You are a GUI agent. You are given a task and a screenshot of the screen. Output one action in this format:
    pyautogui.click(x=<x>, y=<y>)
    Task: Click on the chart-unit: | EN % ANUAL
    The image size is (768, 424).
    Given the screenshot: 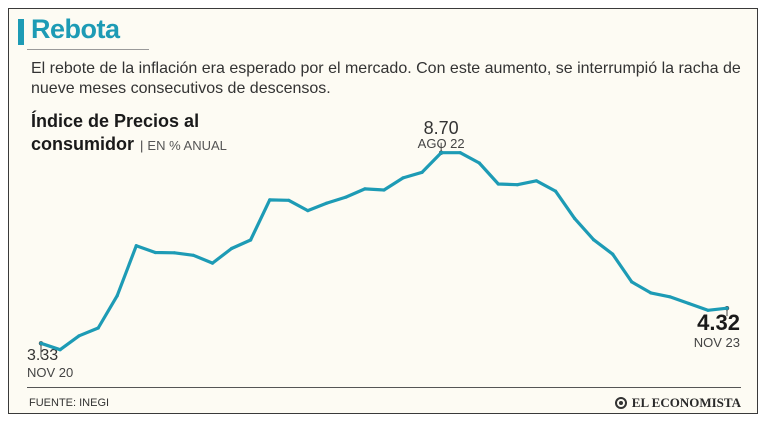 What is the action you would take?
    pyautogui.click(x=183, y=145)
    